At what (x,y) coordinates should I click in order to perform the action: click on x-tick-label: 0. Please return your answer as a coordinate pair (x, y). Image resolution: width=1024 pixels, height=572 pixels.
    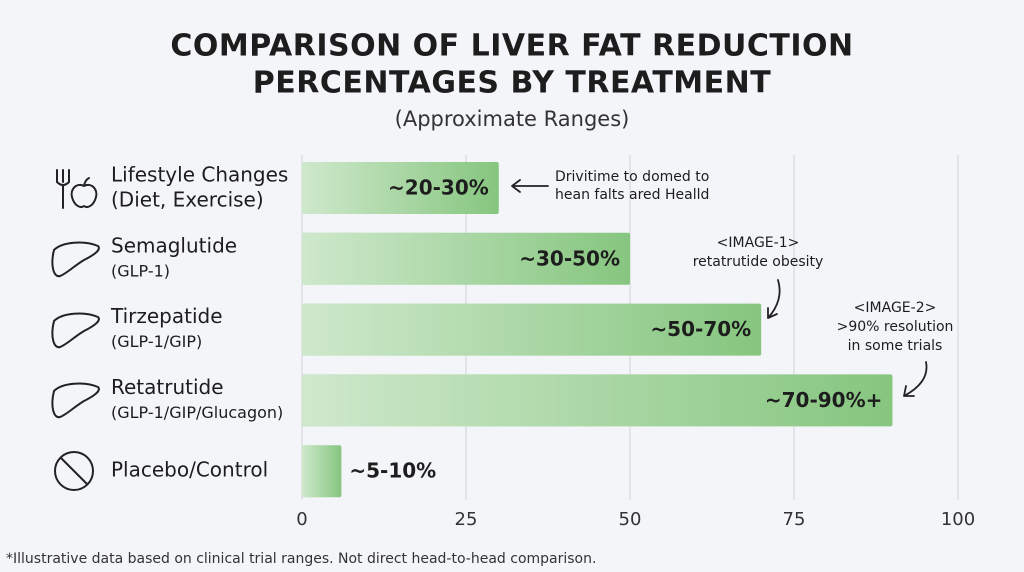
    Looking at the image, I should click on (301, 519).